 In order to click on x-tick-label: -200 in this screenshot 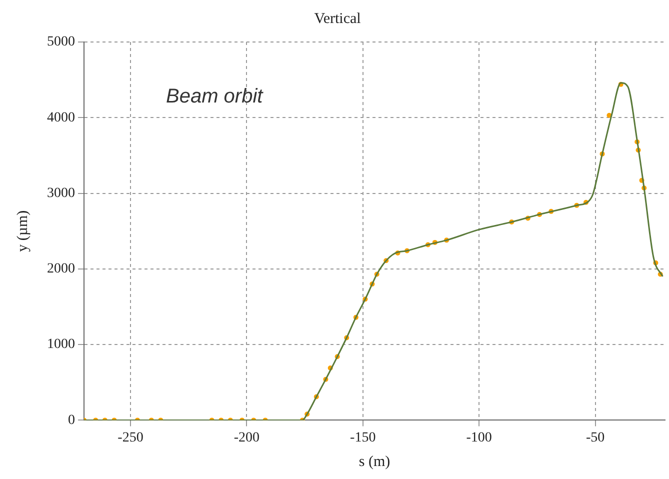, I will do `click(247, 438)`.